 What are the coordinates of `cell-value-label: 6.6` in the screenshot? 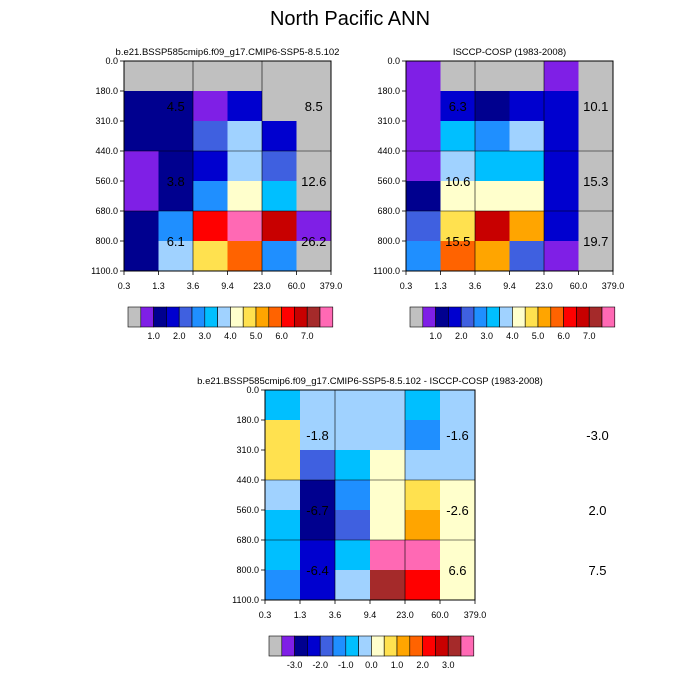 It's located at (457, 570).